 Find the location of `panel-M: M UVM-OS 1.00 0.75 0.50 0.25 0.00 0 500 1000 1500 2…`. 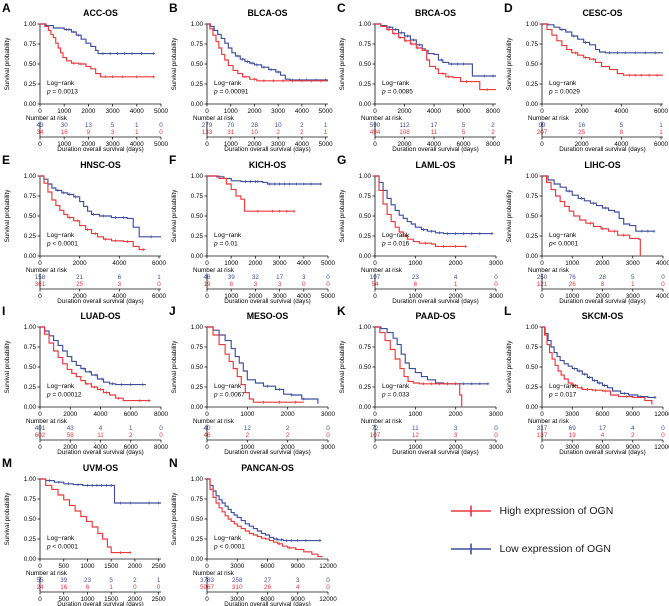

panel-M: M UVM-OS 1.00 0.75 0.50 0.25 0.00 0 500 1000 1500 2… is located at coordinates (83, 530).